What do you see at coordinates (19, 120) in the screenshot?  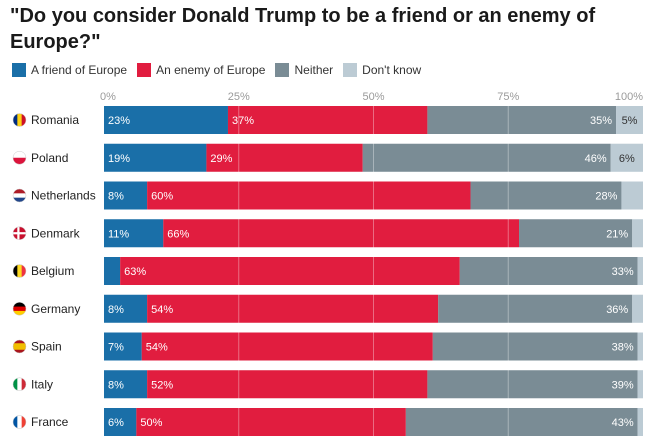 I see `romania-flag-icon` at bounding box center [19, 120].